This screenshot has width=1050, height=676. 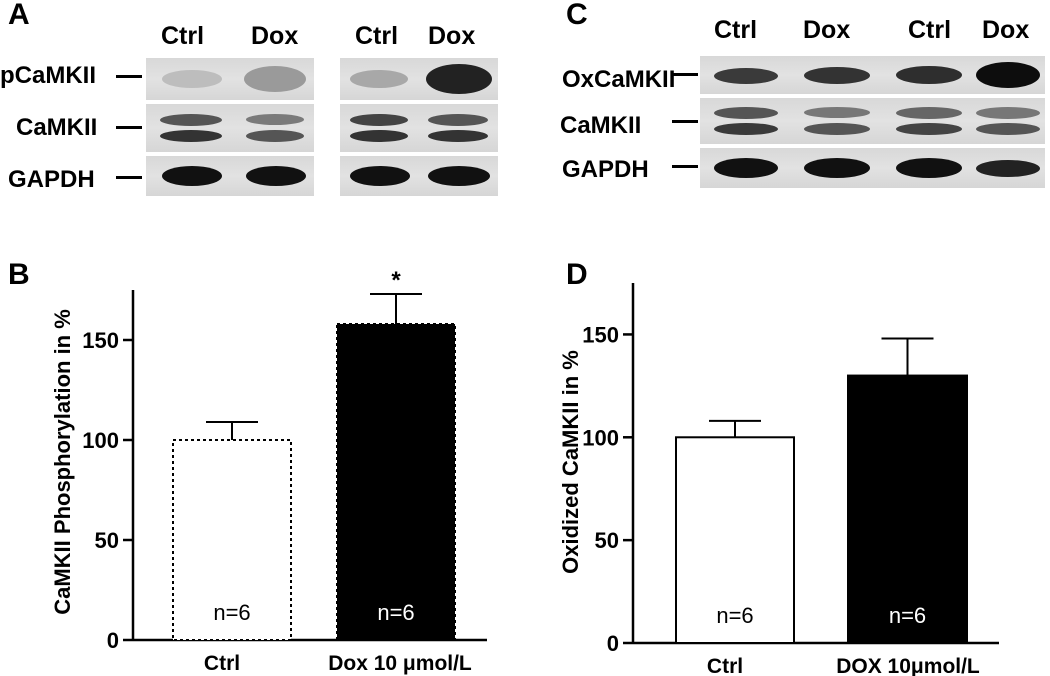 What do you see at coordinates (419, 176) in the screenshot?
I see `panel-a-blot-gapdh-right` at bounding box center [419, 176].